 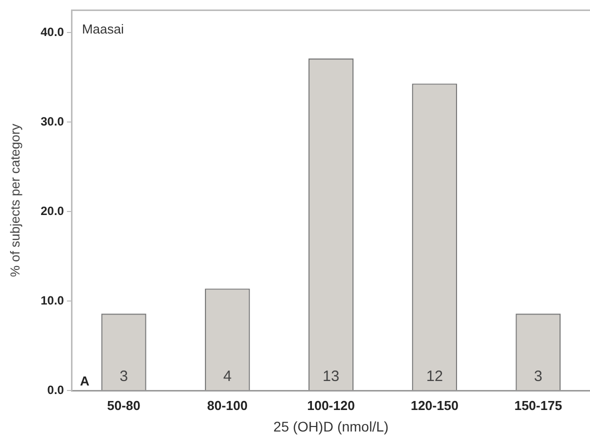 I want to click on annotation: 4, so click(x=227, y=377).